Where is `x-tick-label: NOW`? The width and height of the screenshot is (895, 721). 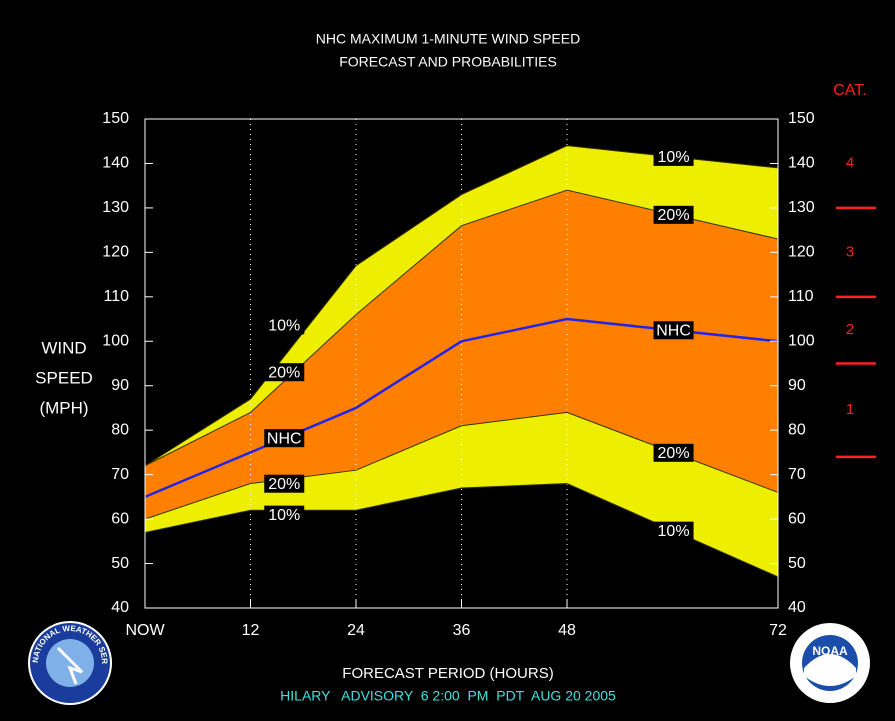 x-tick-label: NOW is located at coordinates (145, 630).